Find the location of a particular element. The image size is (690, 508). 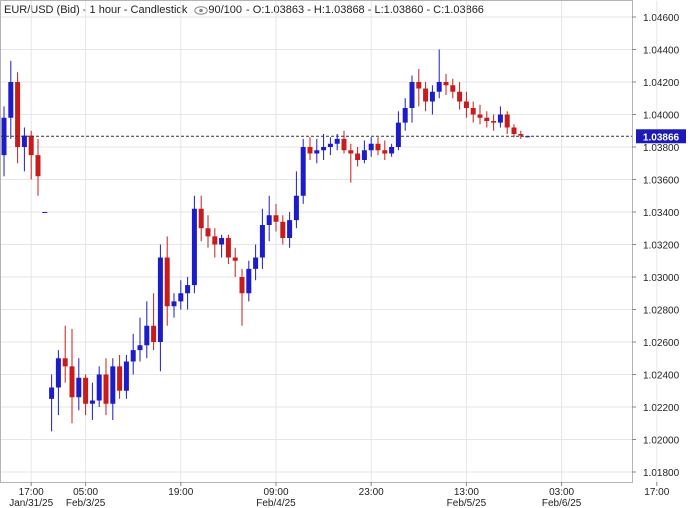

y-tick-label: 1.03800 is located at coordinates (661, 148).